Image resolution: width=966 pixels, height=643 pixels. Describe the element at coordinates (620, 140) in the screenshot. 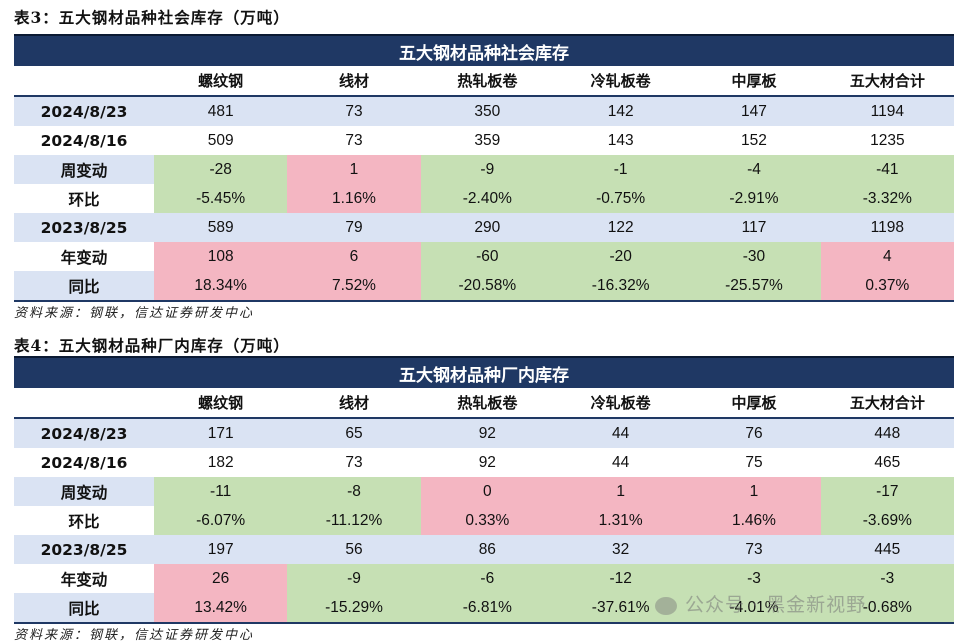

I see `table-cell: 143` at that location.